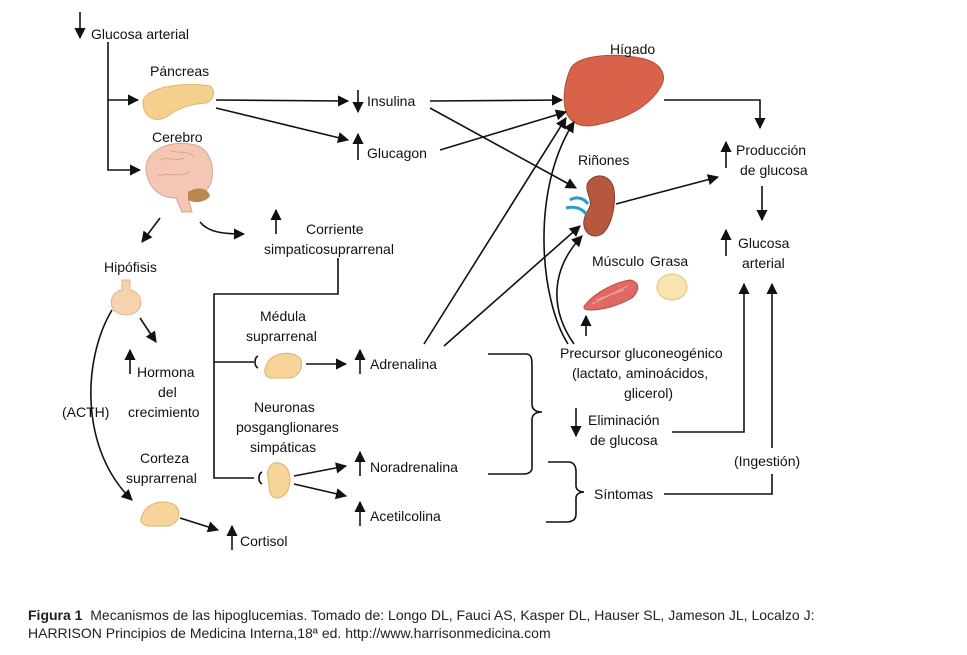 The height and width of the screenshot is (655, 967). I want to click on label-precursor-line3: glicerol), so click(648, 393).